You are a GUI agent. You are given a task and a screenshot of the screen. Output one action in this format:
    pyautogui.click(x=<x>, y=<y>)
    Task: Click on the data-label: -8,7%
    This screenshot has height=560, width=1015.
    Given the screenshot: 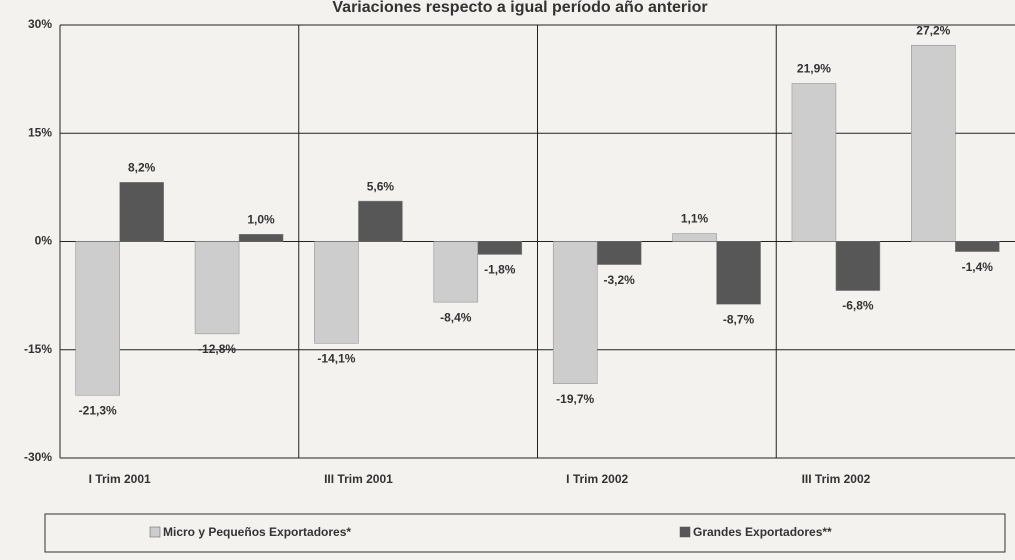 What is the action you would take?
    pyautogui.click(x=739, y=319)
    